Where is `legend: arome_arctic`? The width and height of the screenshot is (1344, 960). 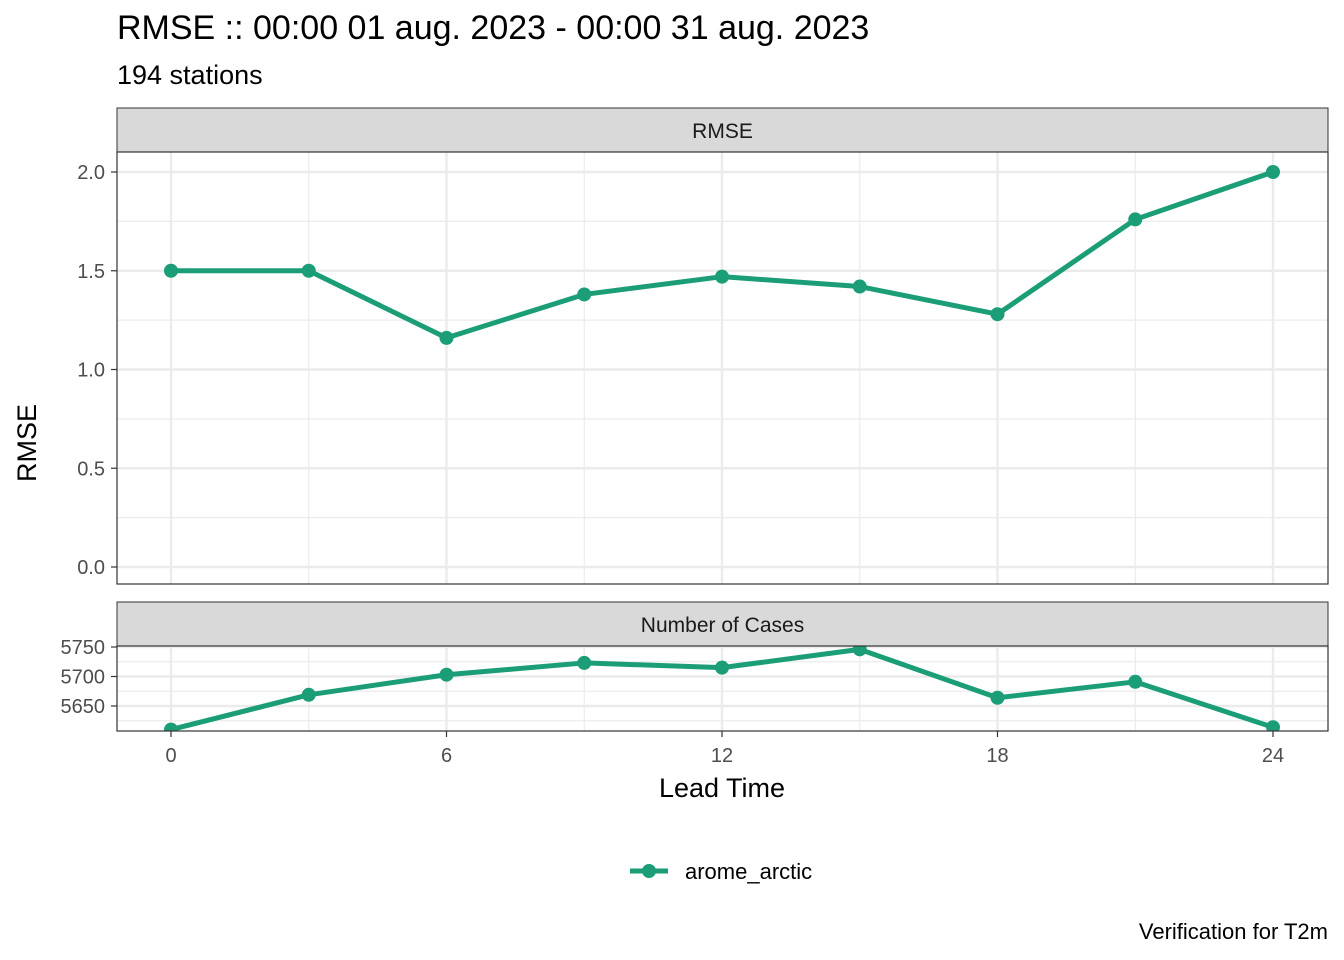
legend: arome_arctic is located at coordinates (721, 871).